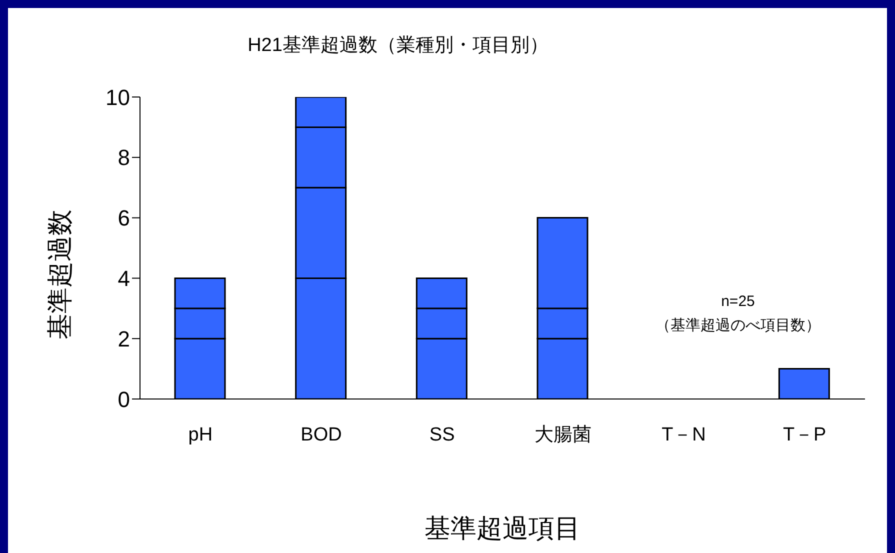 The height and width of the screenshot is (553, 895). I want to click on y-tick-label: 8, so click(124, 157).